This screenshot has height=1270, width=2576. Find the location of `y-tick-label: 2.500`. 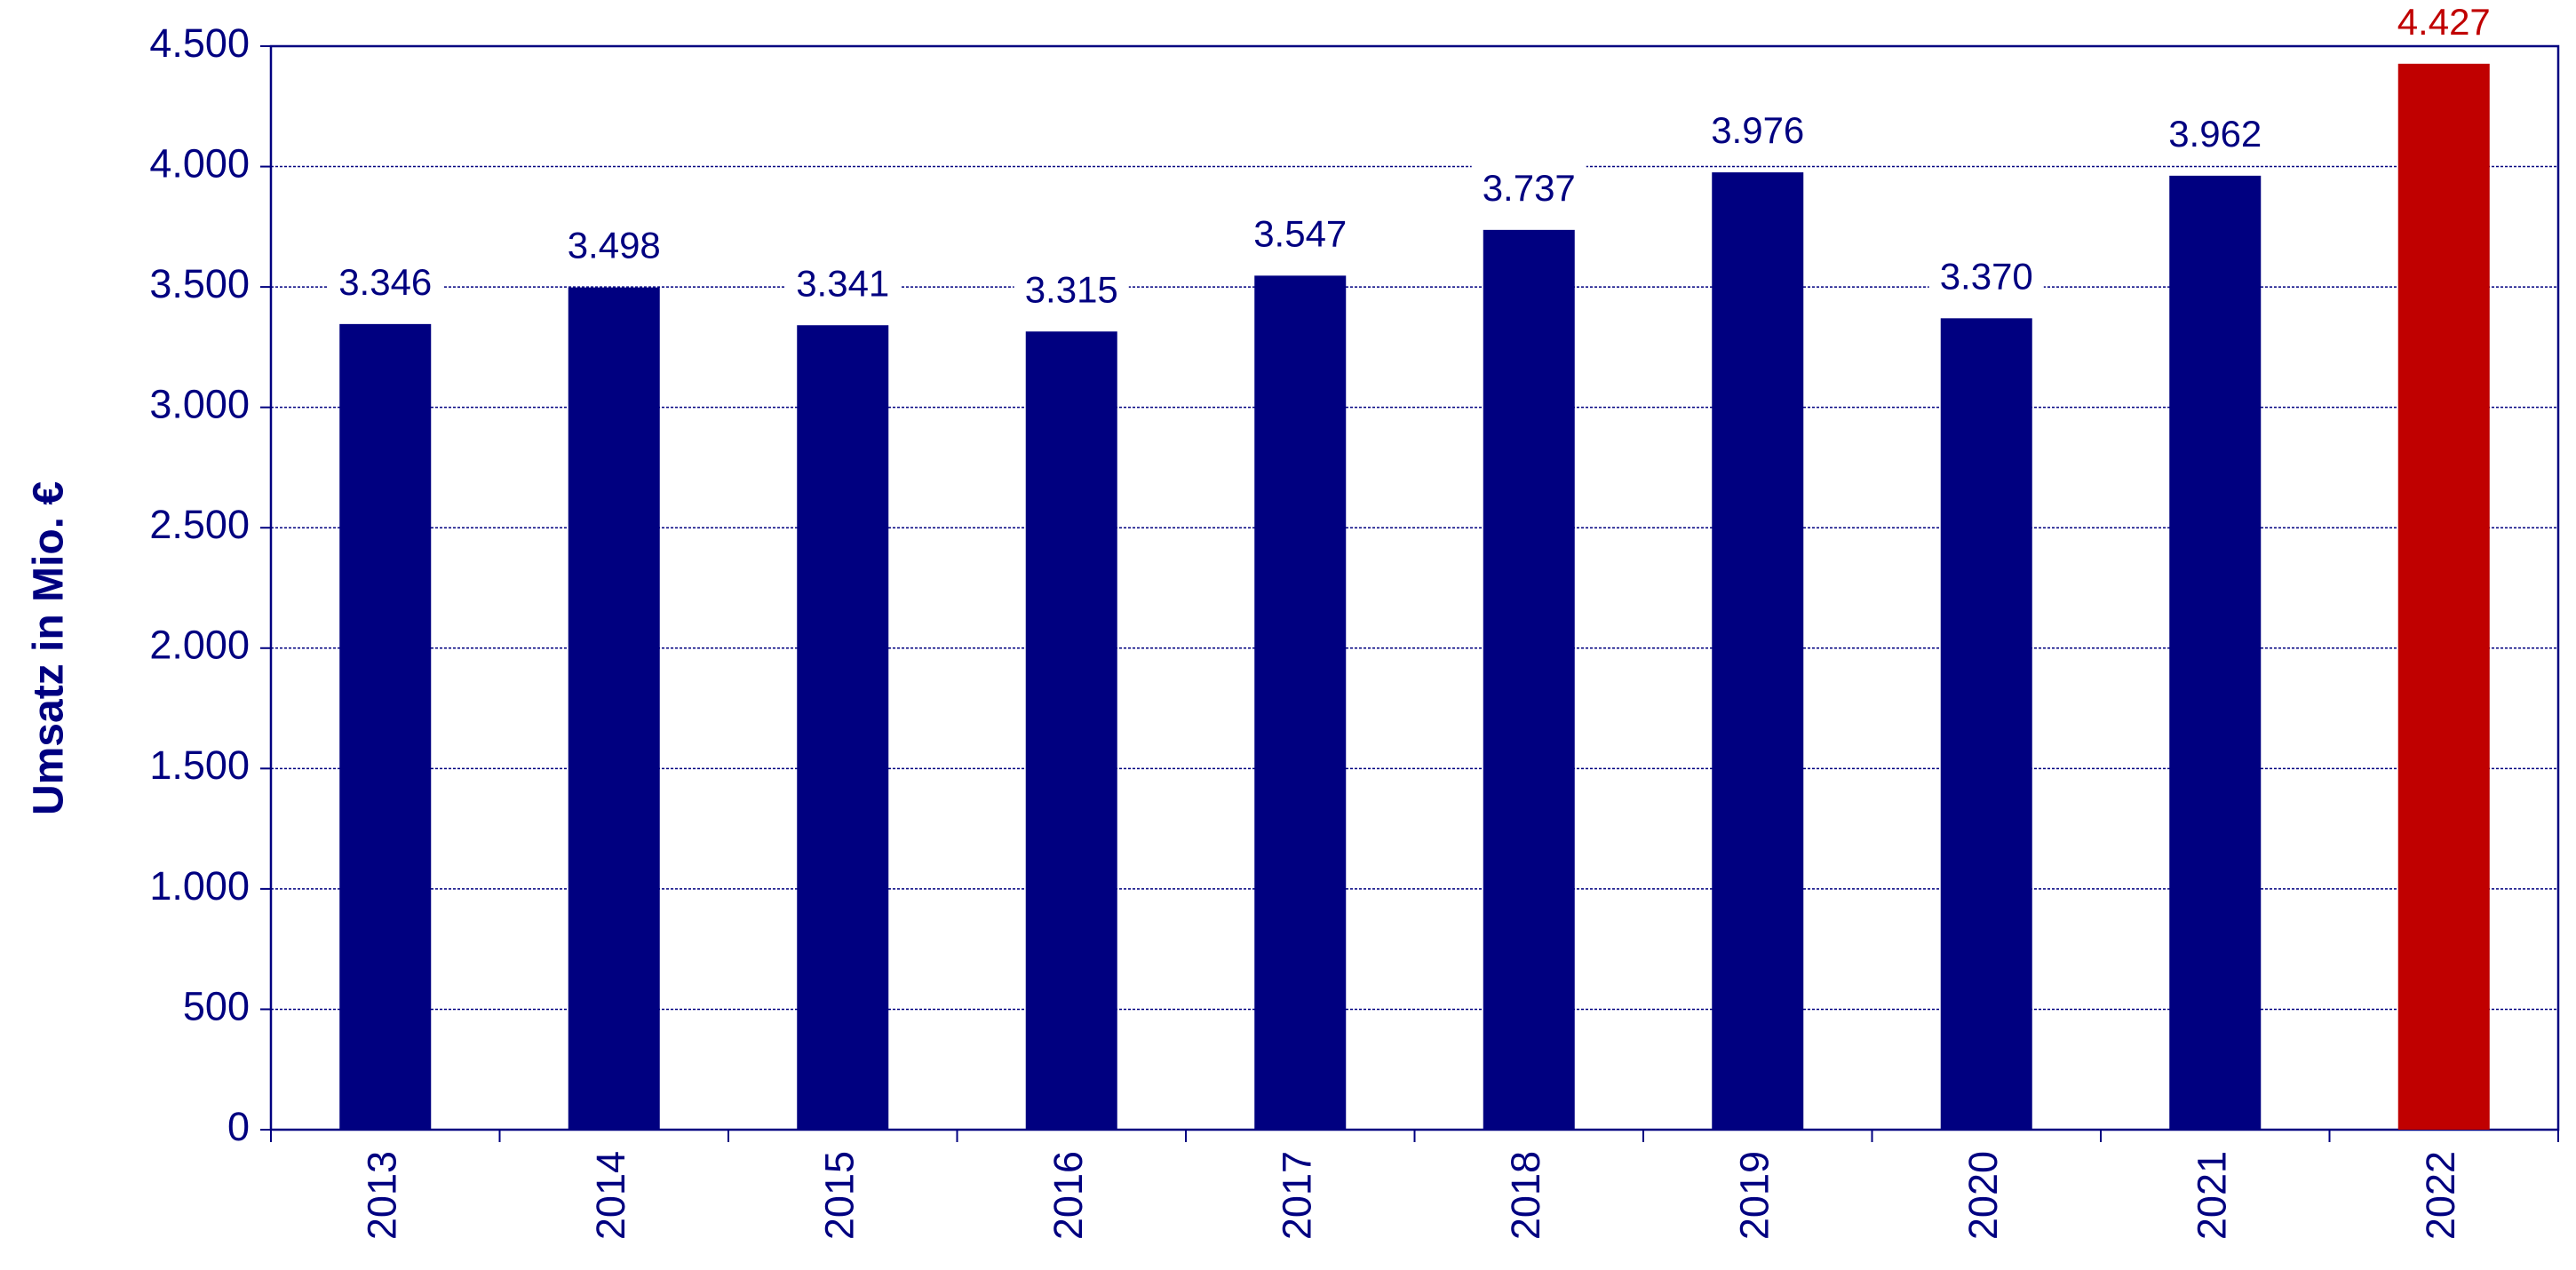

y-tick-label: 2.500 is located at coordinates (199, 524).